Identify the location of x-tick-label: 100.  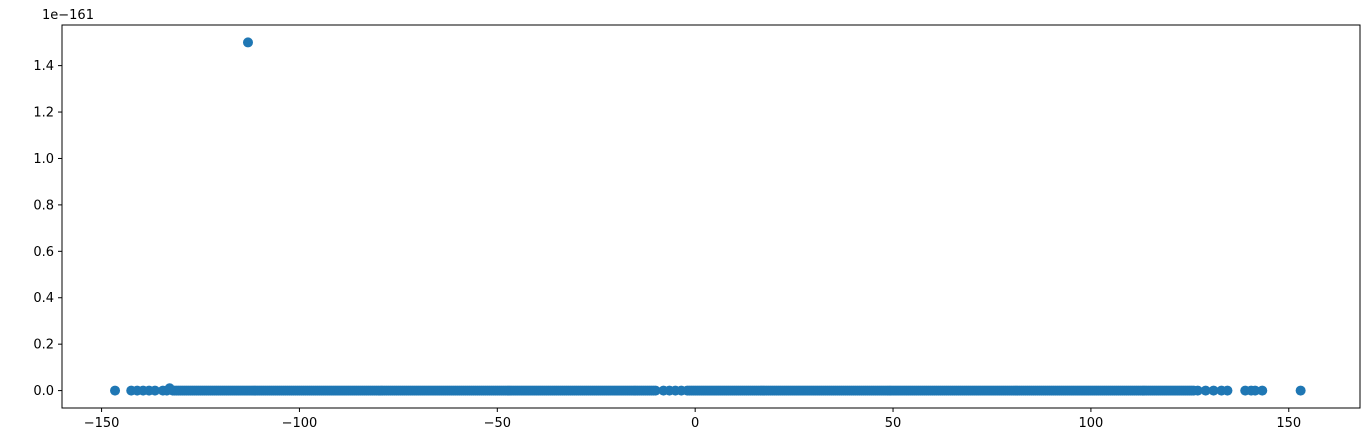
(1090, 423).